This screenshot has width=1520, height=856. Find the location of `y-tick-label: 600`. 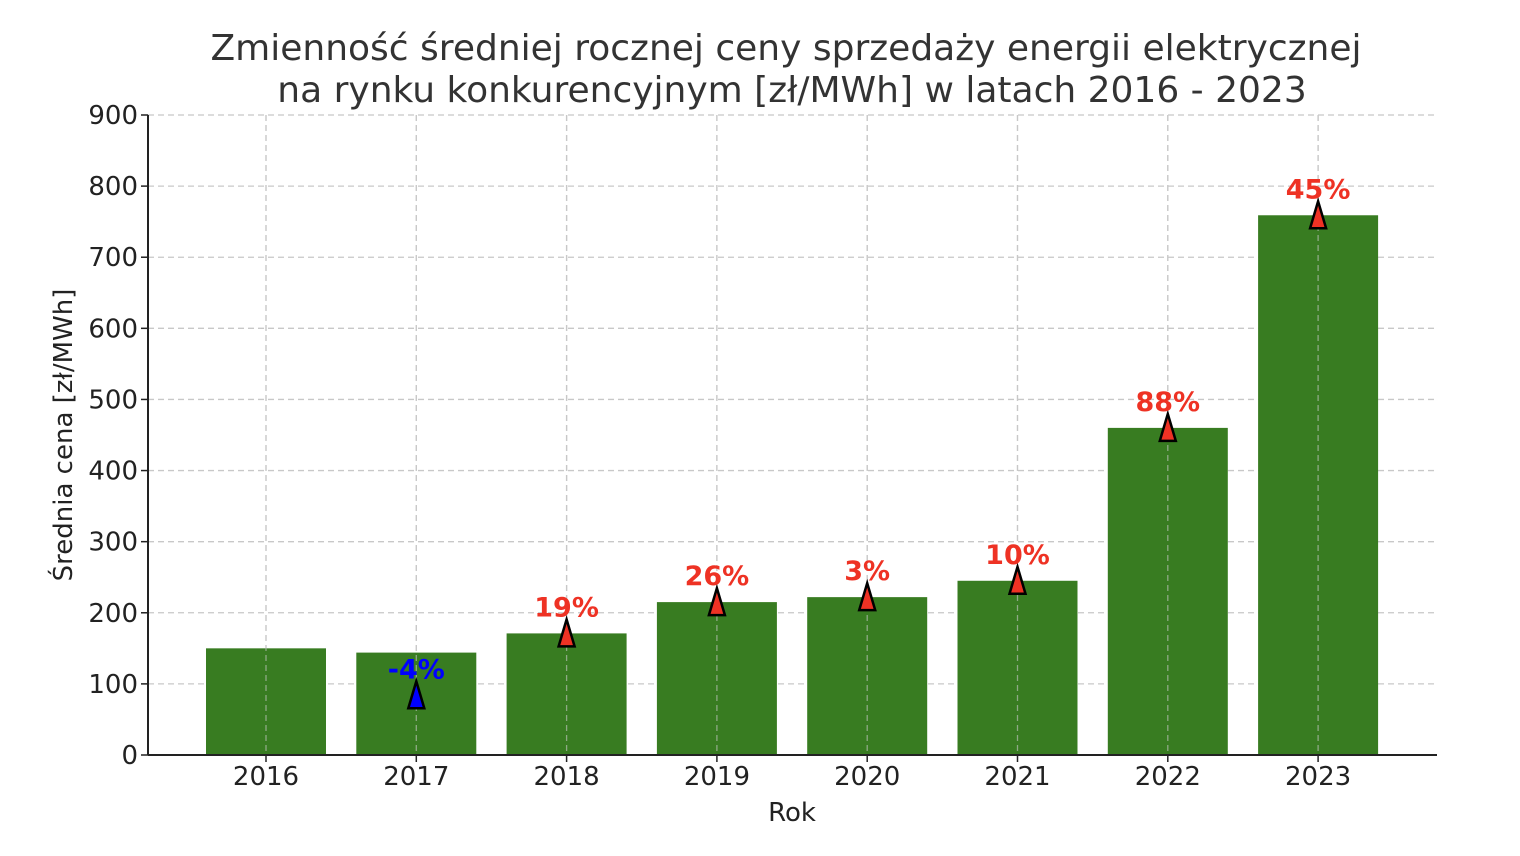

y-tick-label: 600 is located at coordinates (113, 329).